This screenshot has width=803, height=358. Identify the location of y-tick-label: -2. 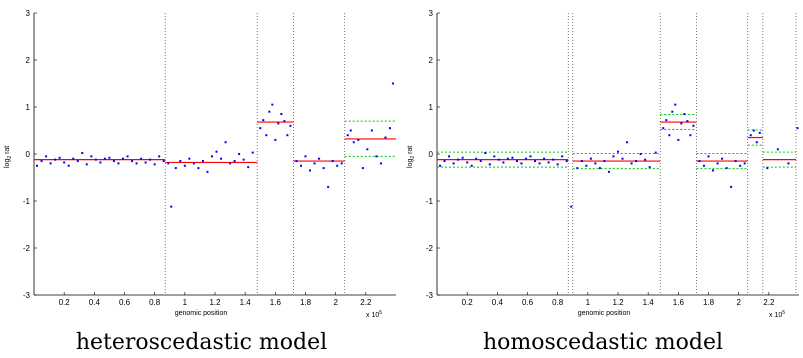
(430, 248).